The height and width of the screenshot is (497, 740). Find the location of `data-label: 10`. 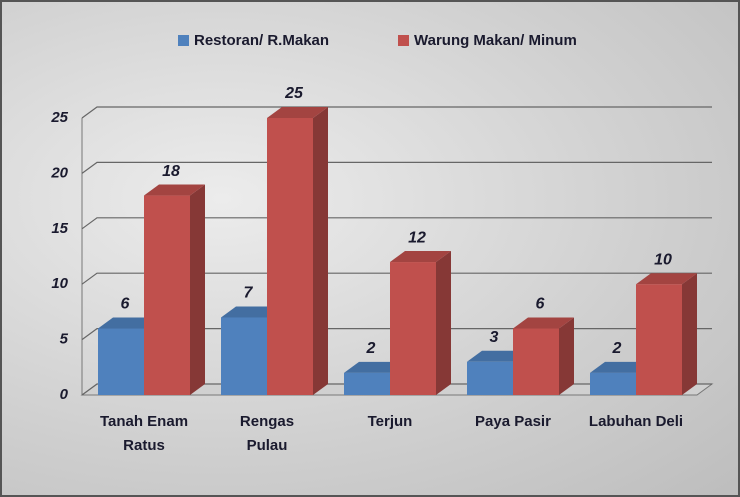

data-label: 10 is located at coordinates (663, 259).